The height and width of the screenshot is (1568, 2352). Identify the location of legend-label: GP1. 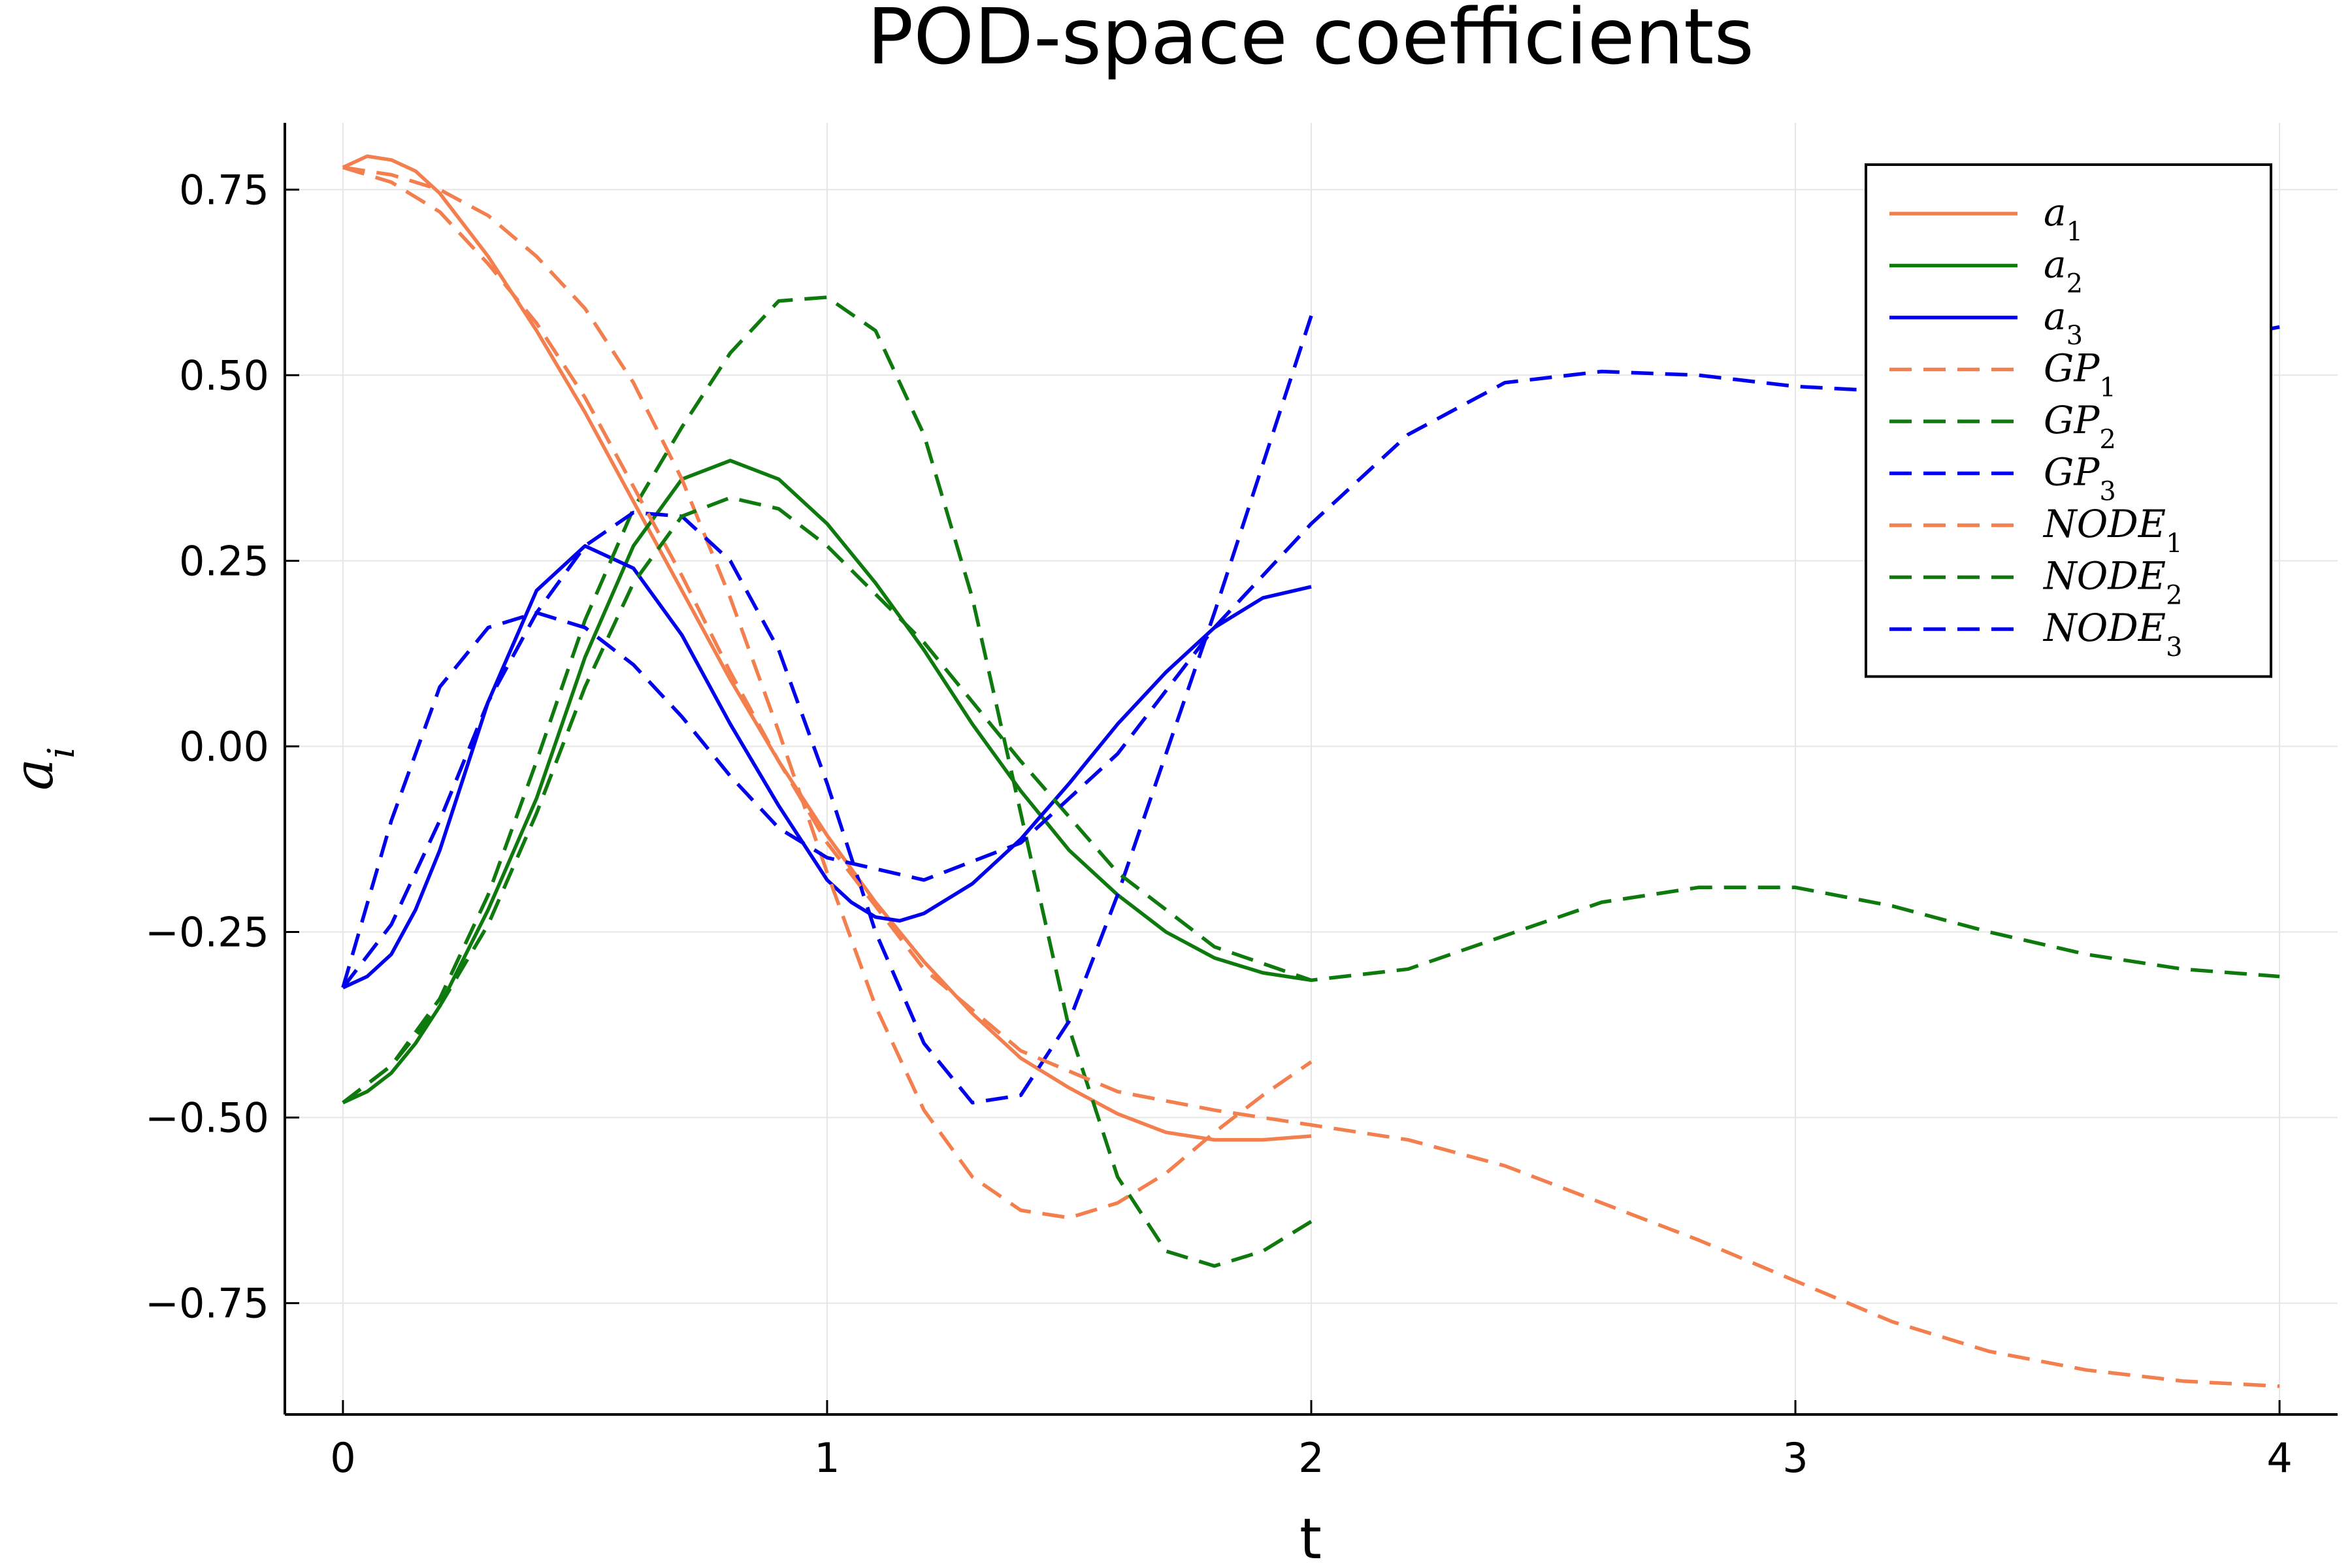
(2080, 374).